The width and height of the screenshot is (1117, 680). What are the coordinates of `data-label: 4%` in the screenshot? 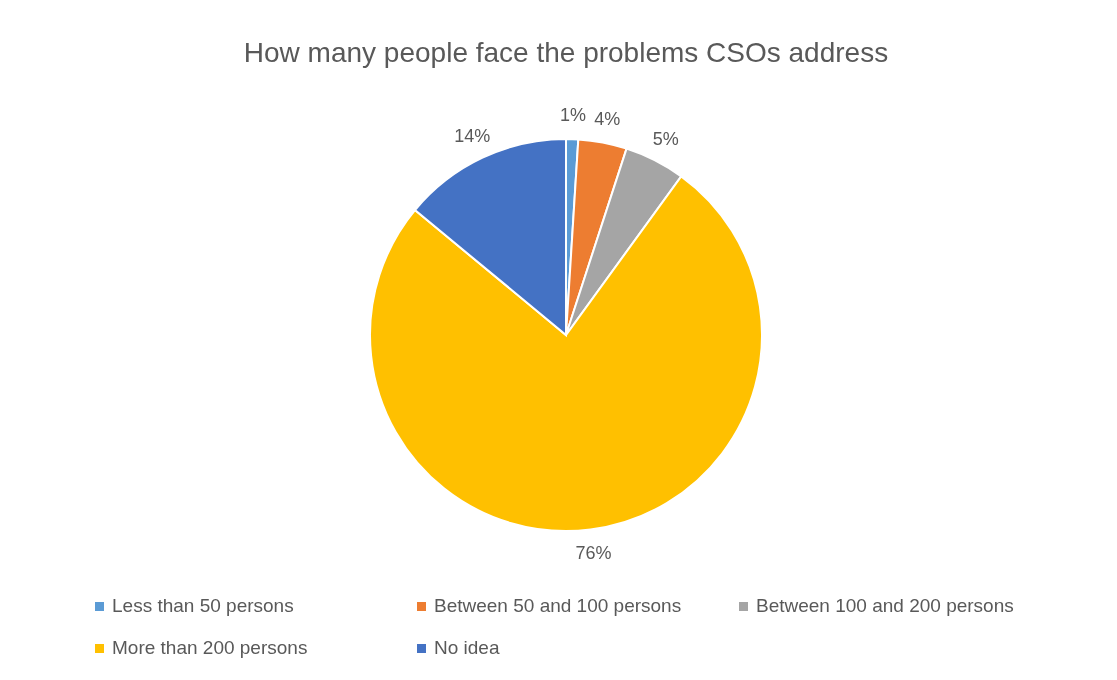 It's located at (607, 118).